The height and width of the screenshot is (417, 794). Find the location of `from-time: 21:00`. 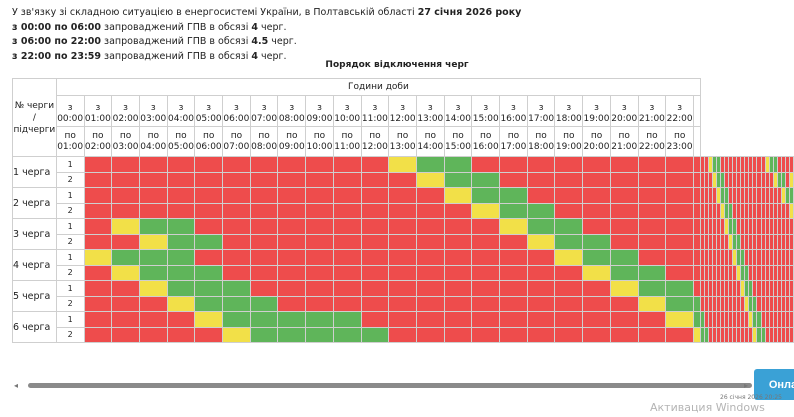

from-time: 21:00 is located at coordinates (651, 119).